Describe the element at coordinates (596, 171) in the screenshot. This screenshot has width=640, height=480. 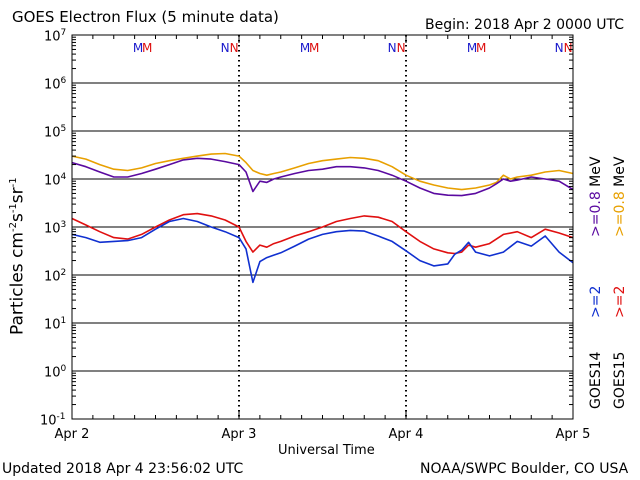
I see `legend-unit-low: MeV` at that location.